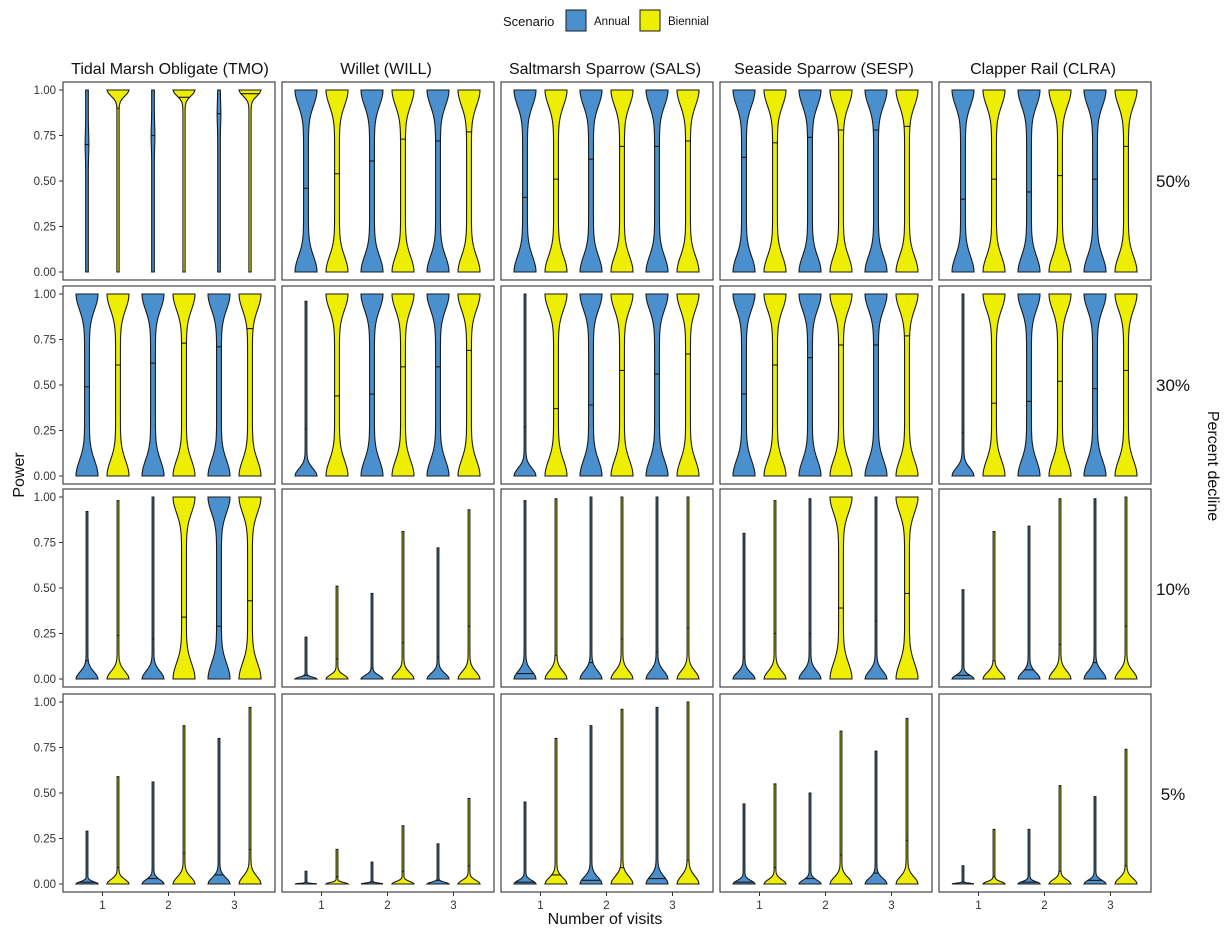 Image resolution: width=1227 pixels, height=933 pixels. I want to click on col-title-sesp: Seaside Sparrow (SESP), so click(824, 69).